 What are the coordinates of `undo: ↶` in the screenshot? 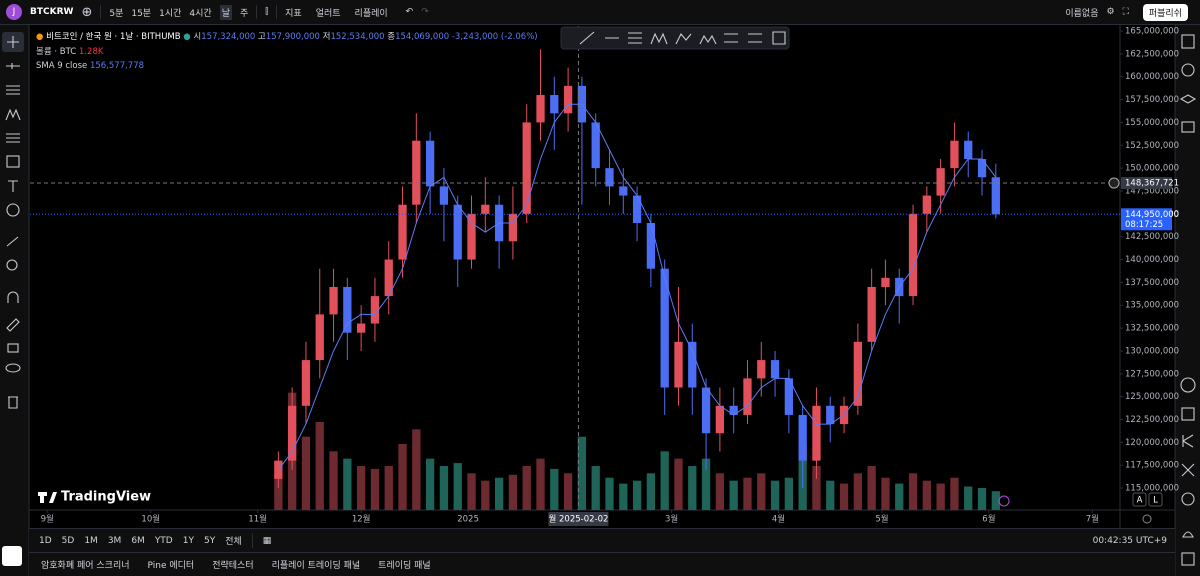 It's located at (409, 12).